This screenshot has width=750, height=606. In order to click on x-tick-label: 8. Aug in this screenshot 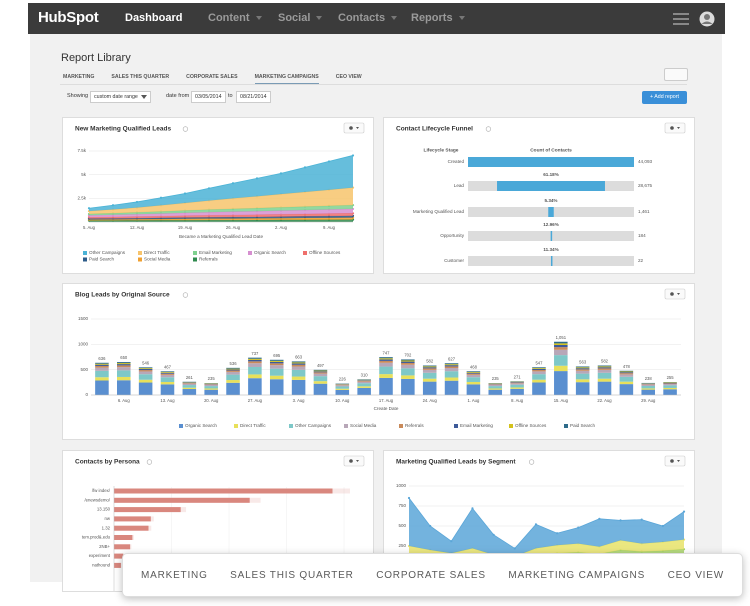, I will do `click(517, 400)`.